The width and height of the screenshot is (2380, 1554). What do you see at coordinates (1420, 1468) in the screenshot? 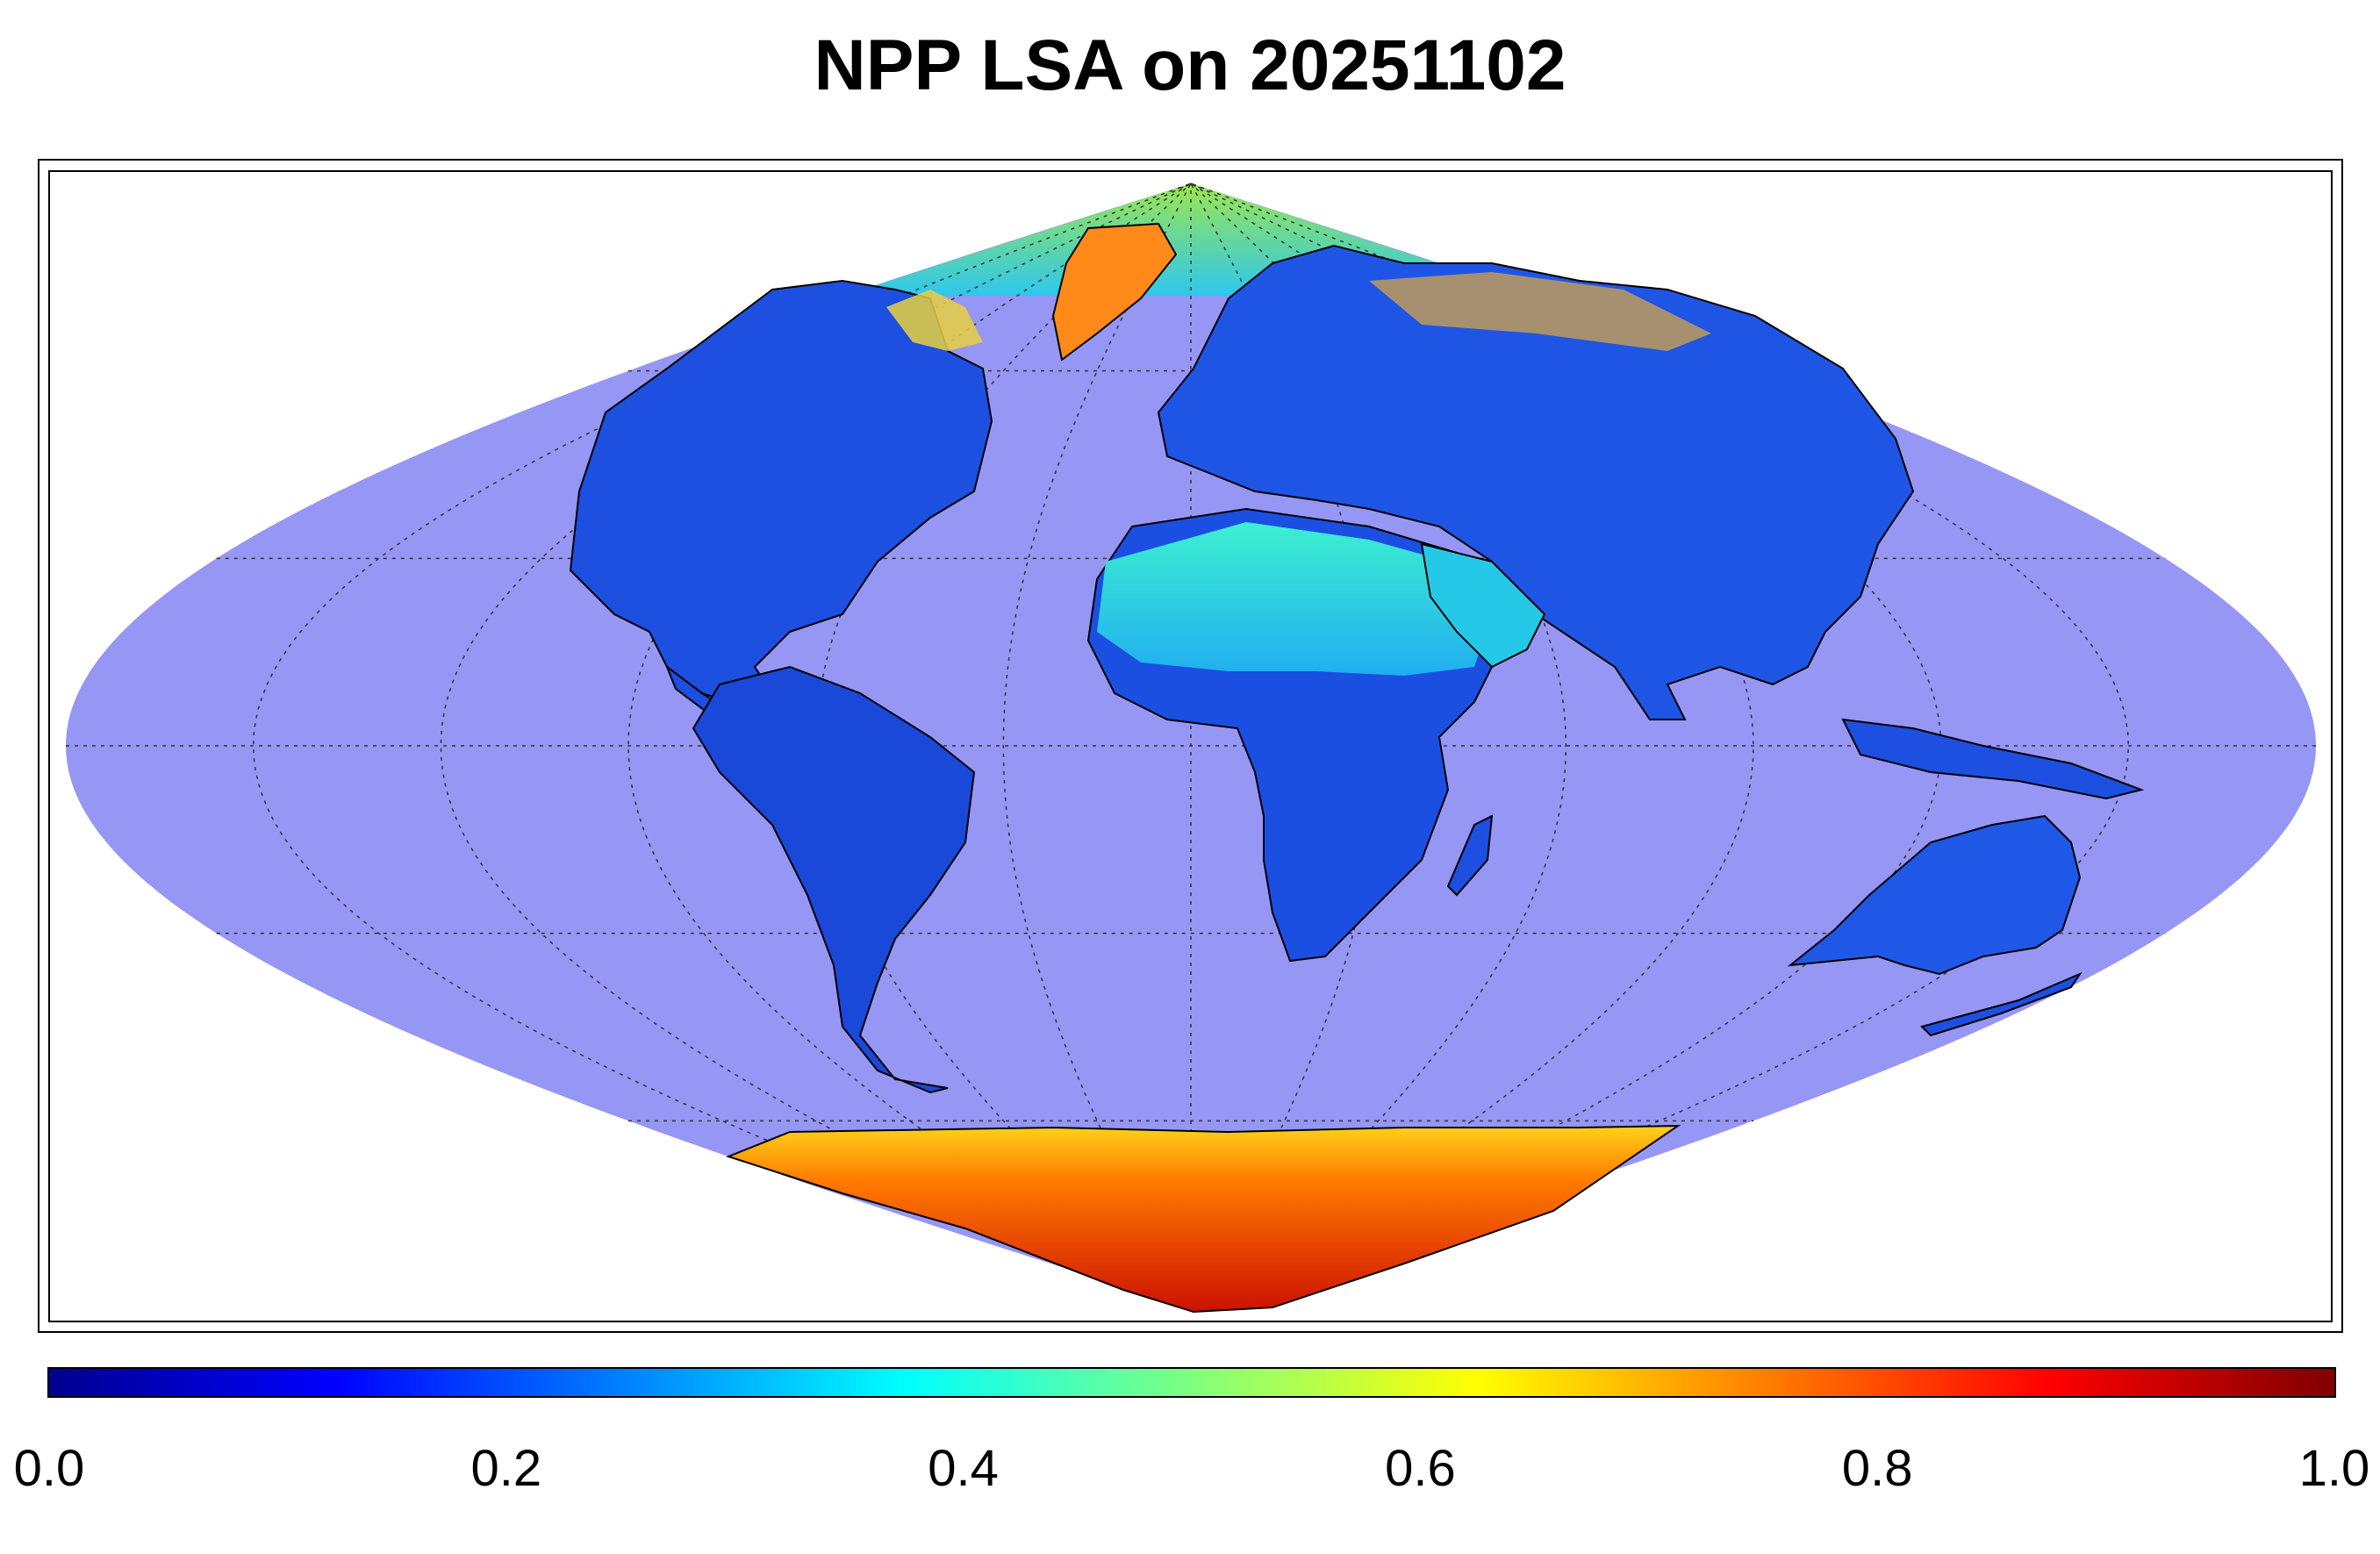
I see `colorbar-tick-label: 0.6` at bounding box center [1420, 1468].